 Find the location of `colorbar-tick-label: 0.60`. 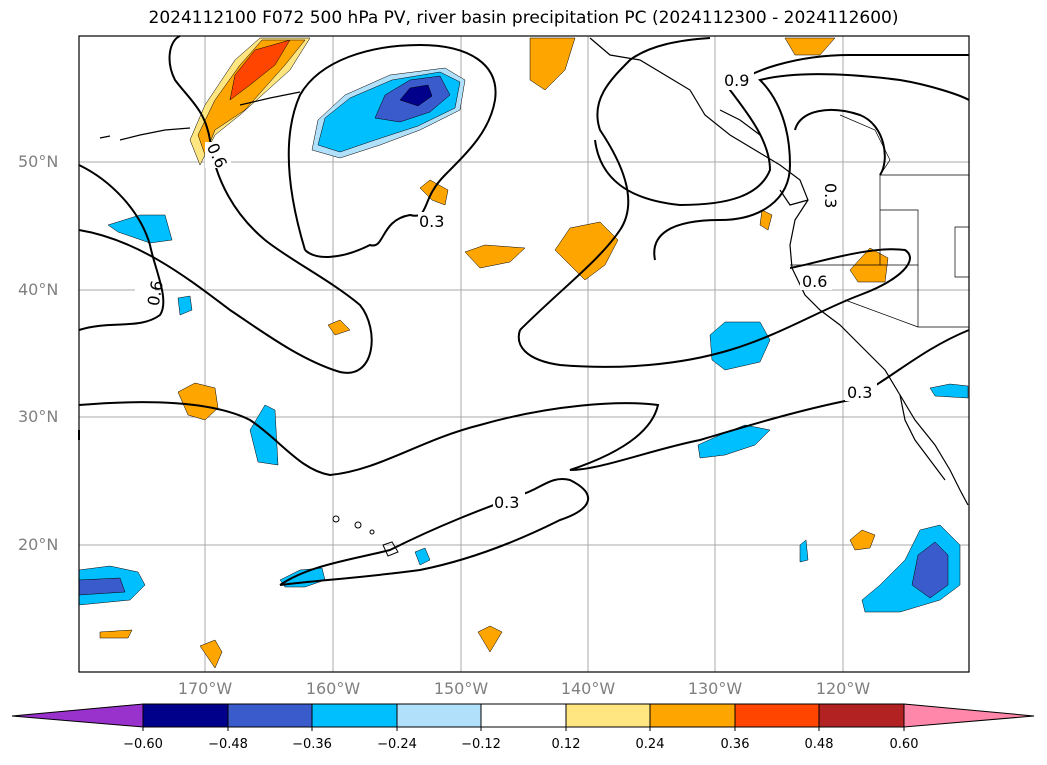

colorbar-tick-label: 0.60 is located at coordinates (904, 744).